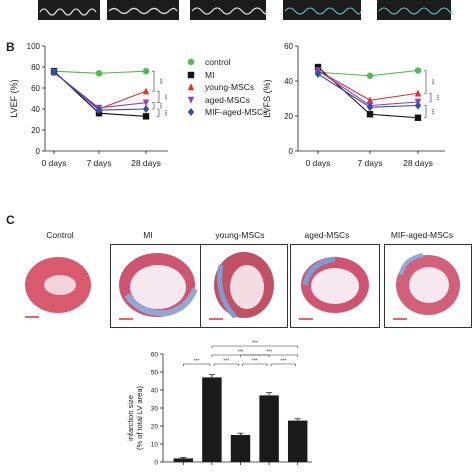 This screenshot has width=474, height=474. Describe the element at coordinates (60, 235) in the screenshot. I see `histology-label-control: Control` at that location.